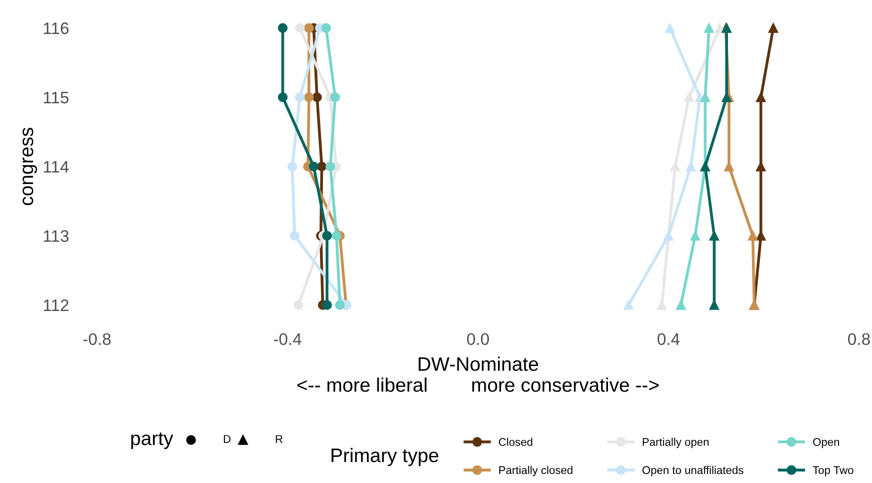  What do you see at coordinates (515, 442) in the screenshot?
I see `legend-label: Closed` at bounding box center [515, 442].